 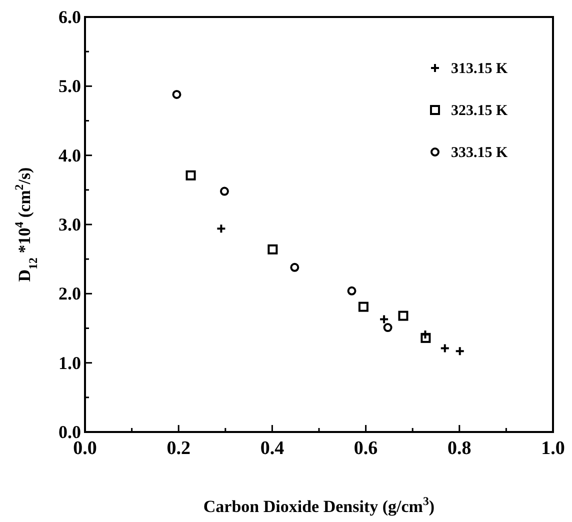 What do you see at coordinates (69, 362) in the screenshot?
I see `y-tick-label: 1.0` at bounding box center [69, 362].